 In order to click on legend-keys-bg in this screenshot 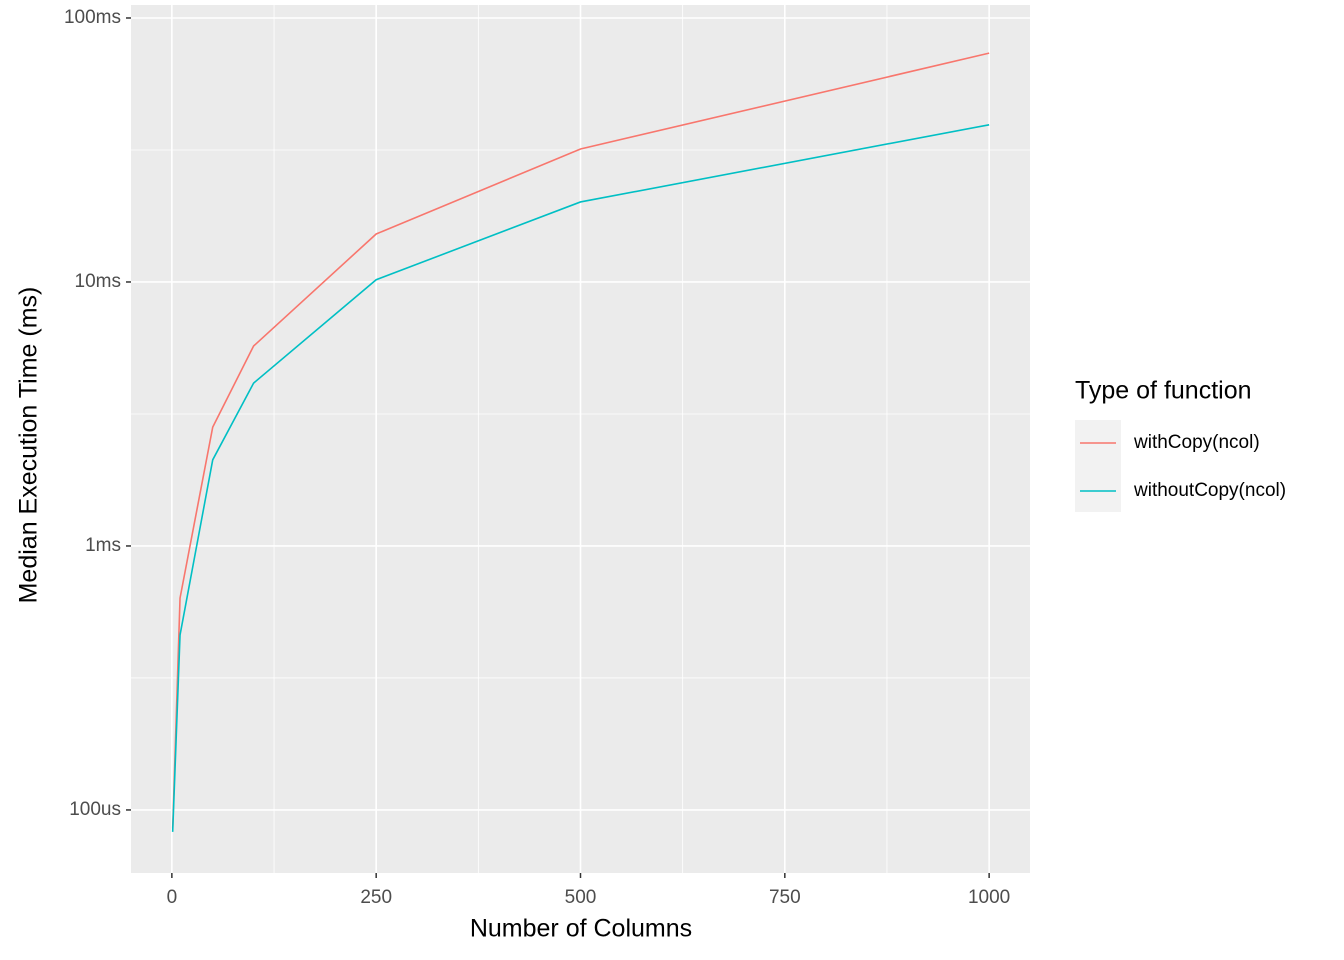, I will do `click(1098, 466)`.